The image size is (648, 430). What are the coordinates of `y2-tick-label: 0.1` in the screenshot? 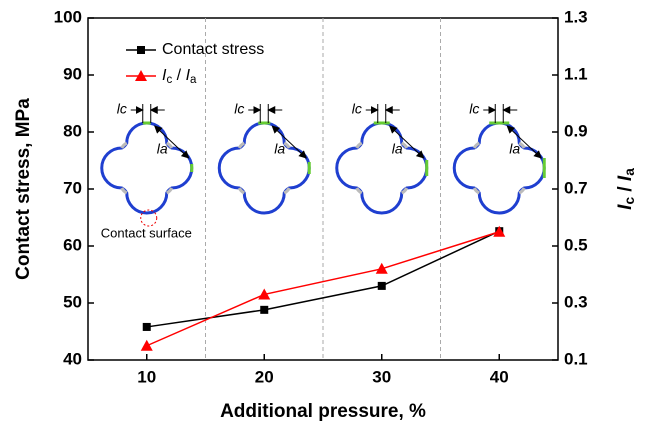 It's located at (576, 358).